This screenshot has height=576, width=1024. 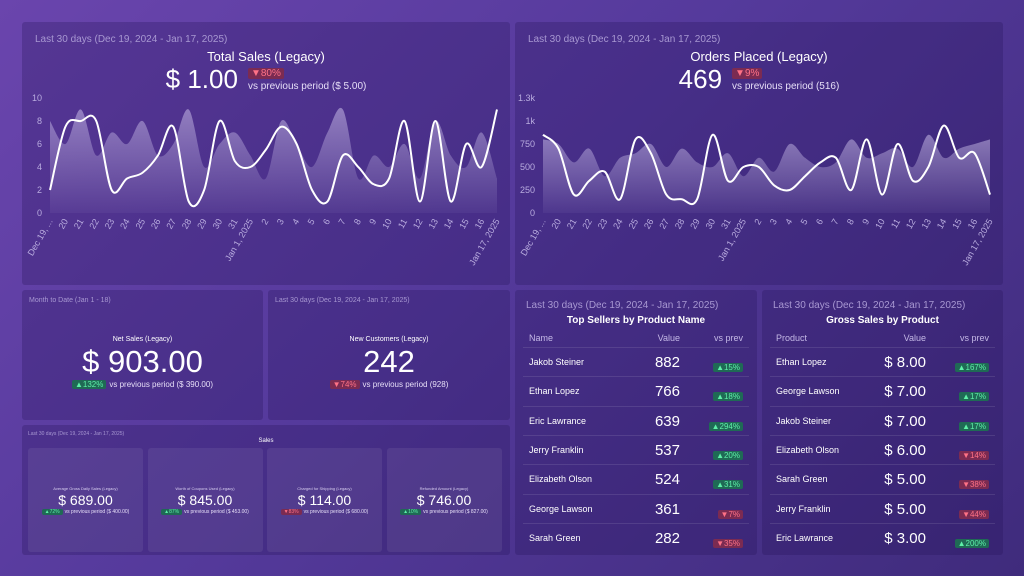 I want to click on card-change: 87%vs previous period ($ 453.00), so click(x=205, y=512).